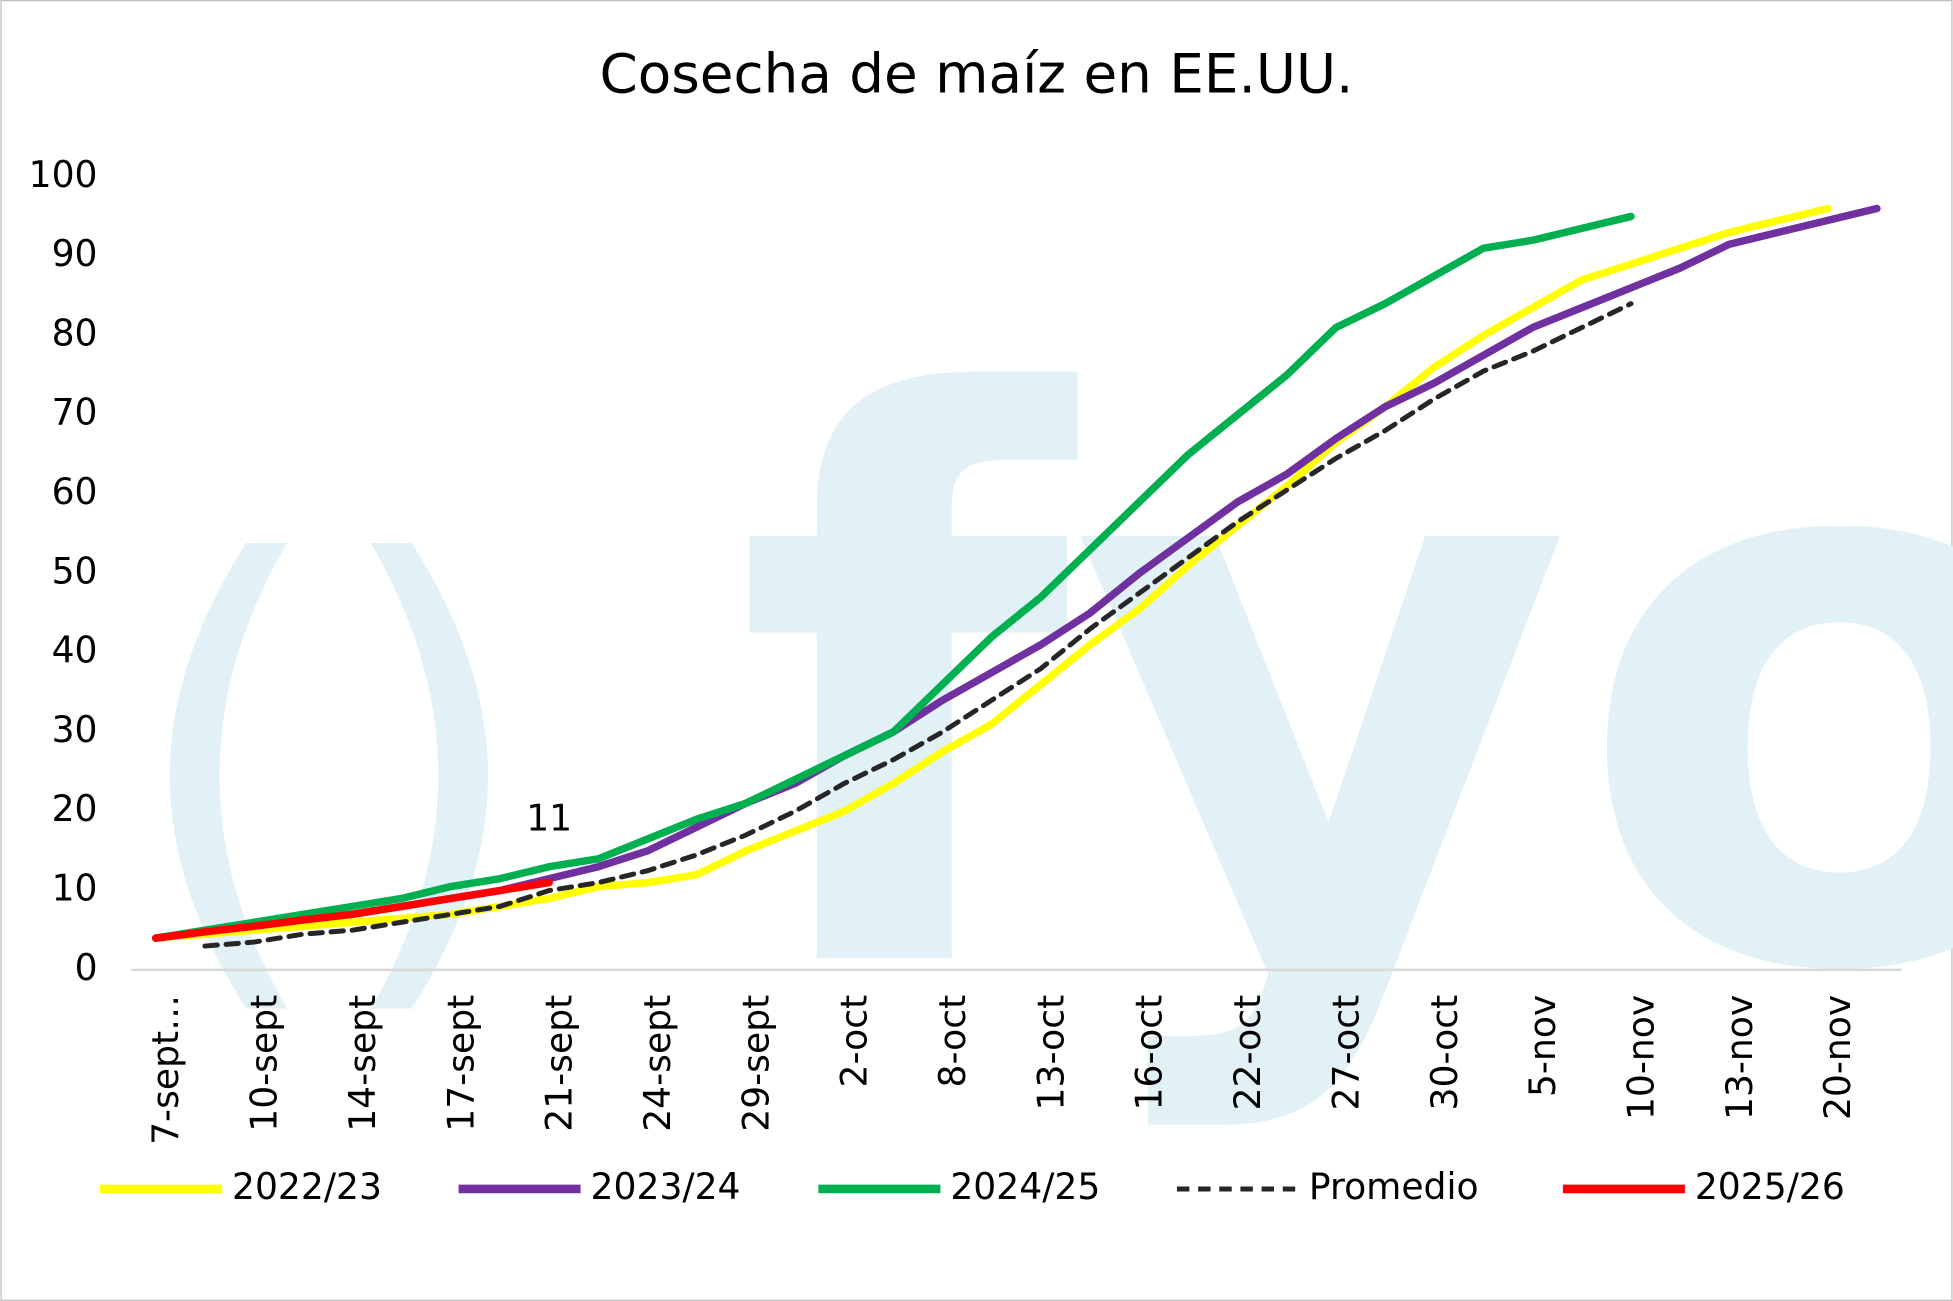 This screenshot has width=1953, height=1301. What do you see at coordinates (1345, 1053) in the screenshot?
I see `x-tick-label: 27-oct` at bounding box center [1345, 1053].